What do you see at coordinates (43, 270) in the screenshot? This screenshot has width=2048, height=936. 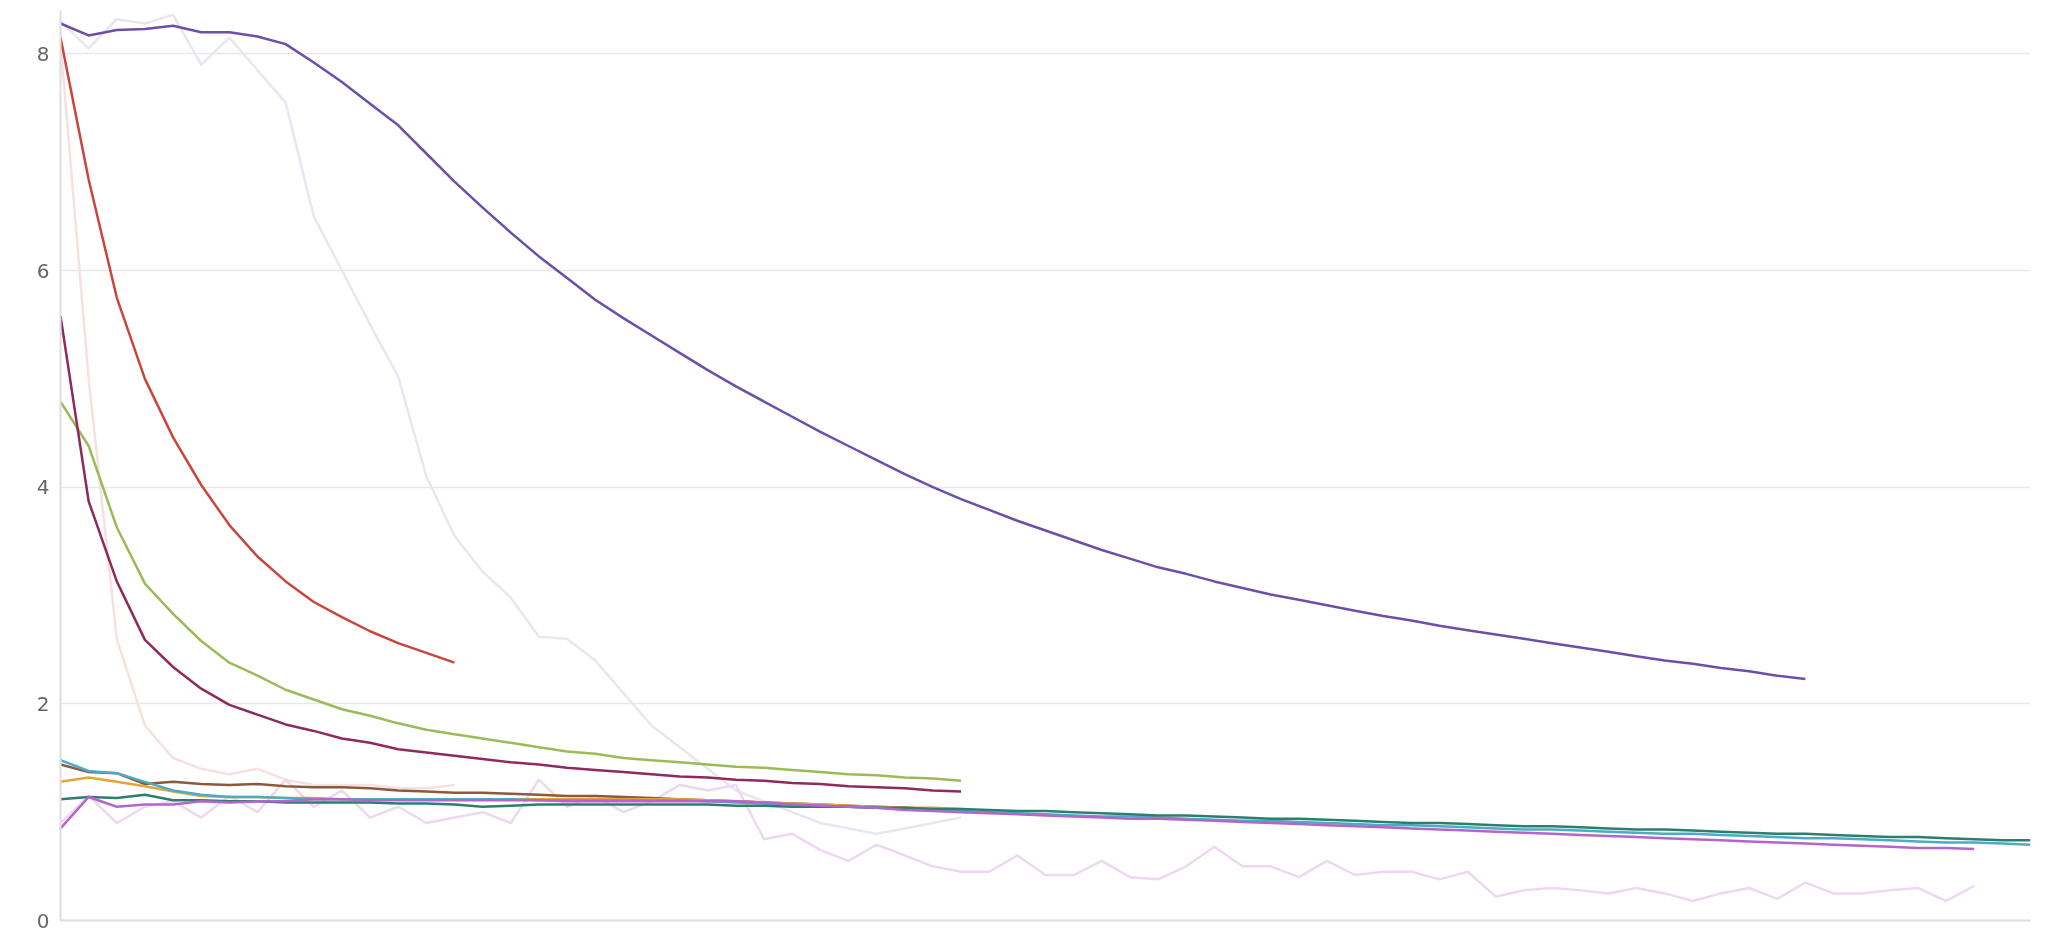 I see `y-tick-label: 6` at bounding box center [43, 270].